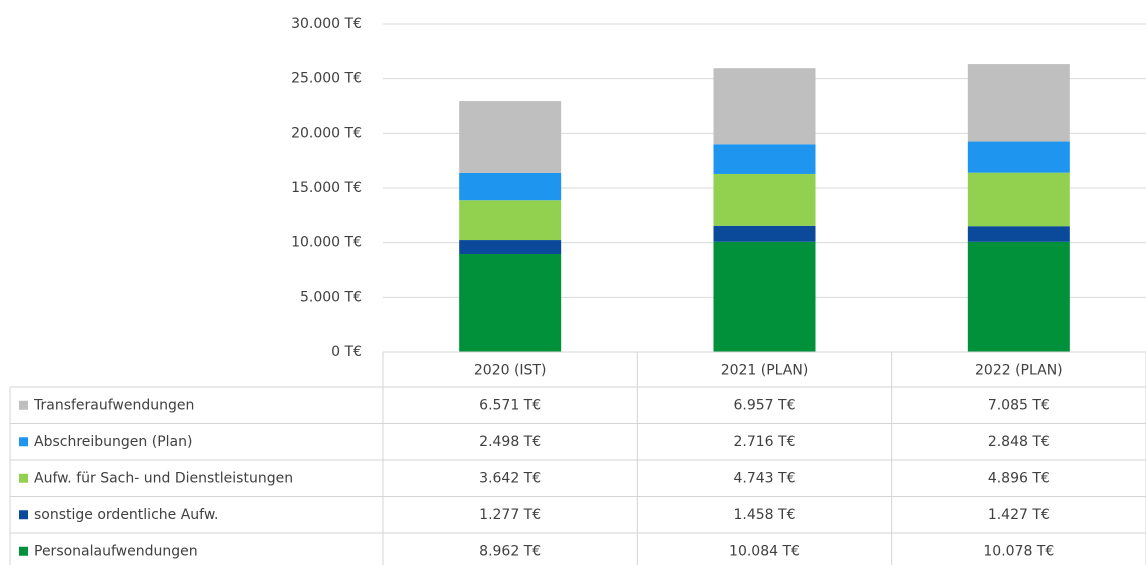  What do you see at coordinates (765, 478) in the screenshot?
I see `table-value: 4.743 T€` at bounding box center [765, 478].